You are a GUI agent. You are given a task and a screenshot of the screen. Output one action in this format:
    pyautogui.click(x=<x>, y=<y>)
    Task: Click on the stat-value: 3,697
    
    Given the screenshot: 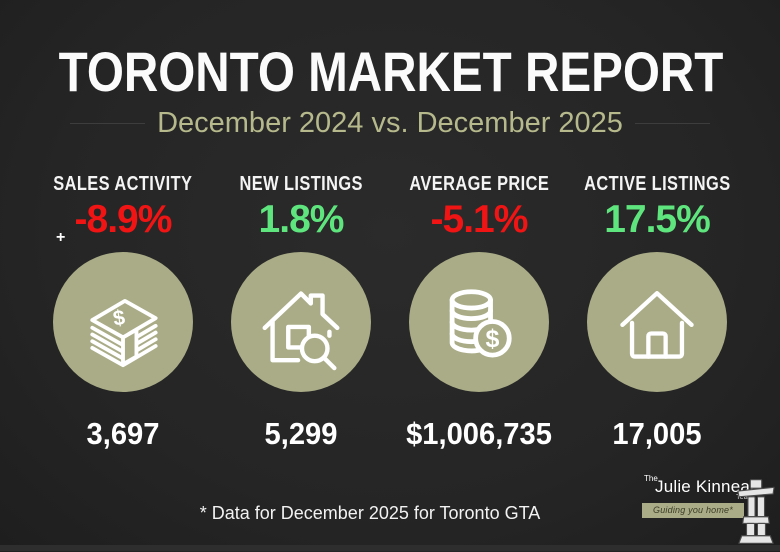 What is the action you would take?
    pyautogui.click(x=123, y=433)
    